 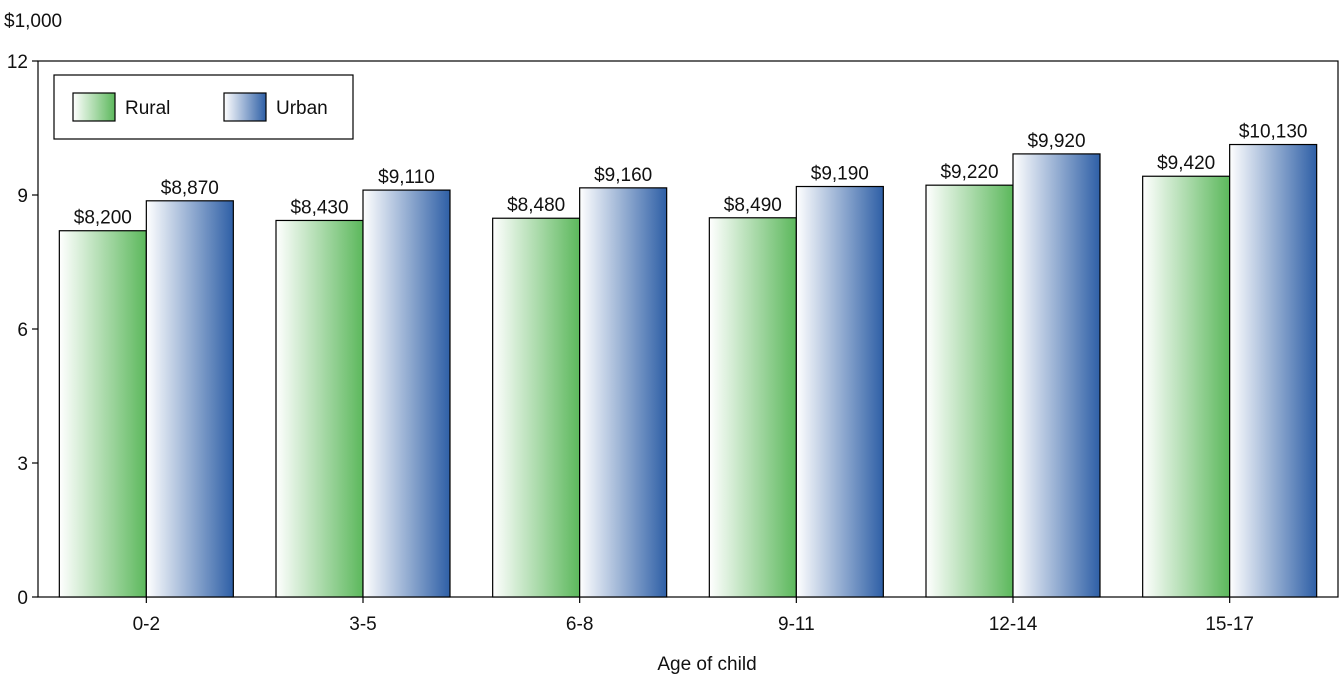 I want to click on legend-label-rural: Rural, so click(x=147, y=108).